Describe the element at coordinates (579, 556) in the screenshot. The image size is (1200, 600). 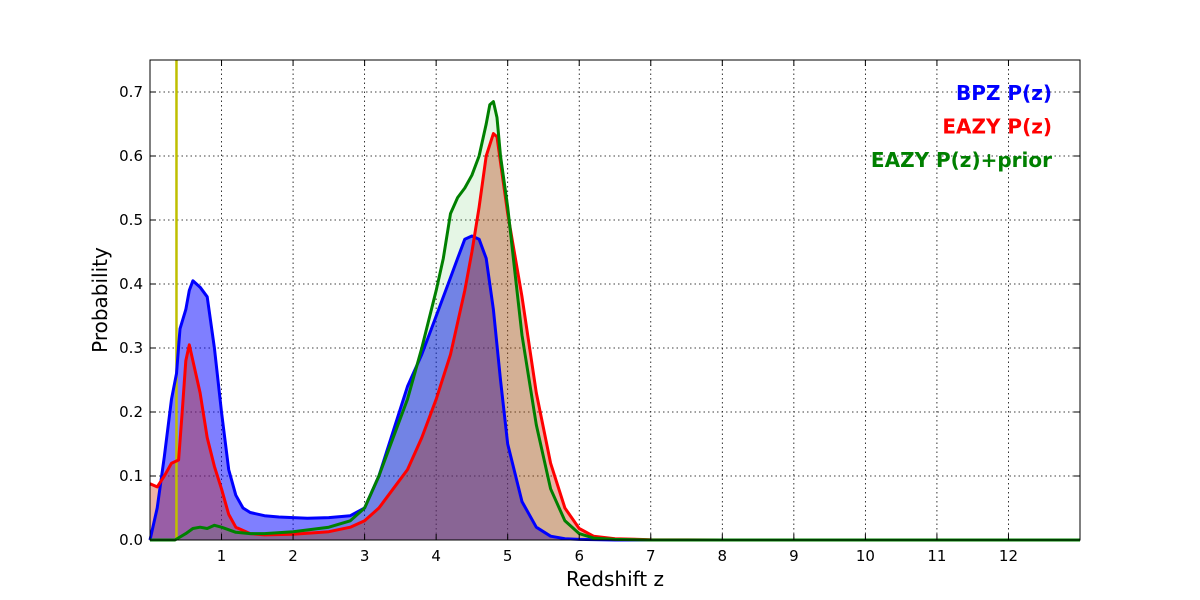
I see `x-tick-label: 6` at that location.